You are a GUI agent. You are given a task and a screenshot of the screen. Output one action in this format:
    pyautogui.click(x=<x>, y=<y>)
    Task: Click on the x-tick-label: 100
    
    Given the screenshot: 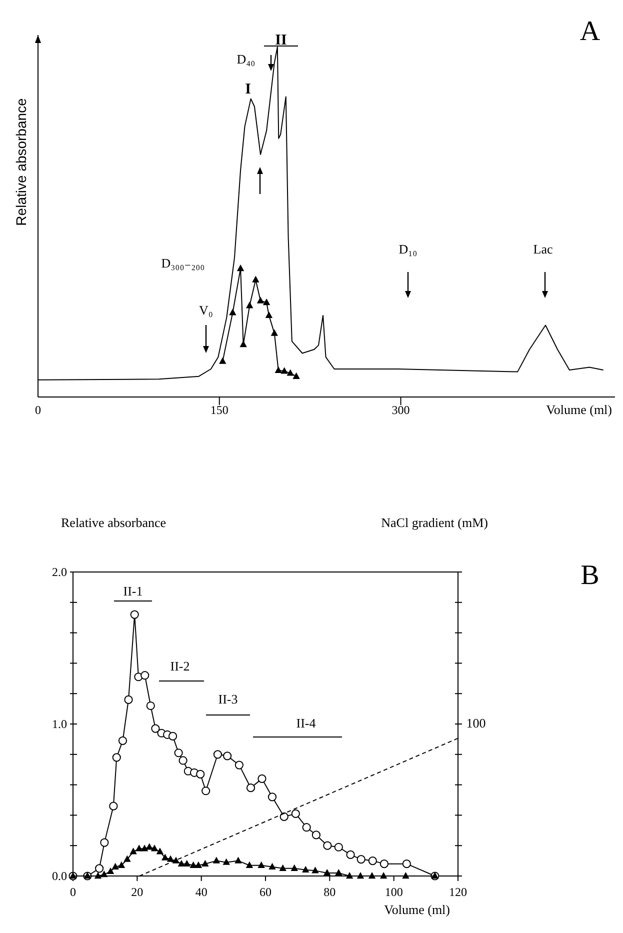 What is the action you would take?
    pyautogui.click(x=393, y=892)
    